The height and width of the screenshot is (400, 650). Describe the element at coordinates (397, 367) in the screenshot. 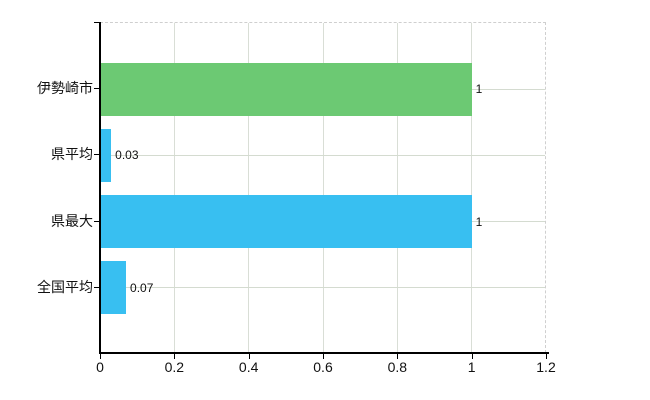

I see `x-tick-label: 0.8` at that location.